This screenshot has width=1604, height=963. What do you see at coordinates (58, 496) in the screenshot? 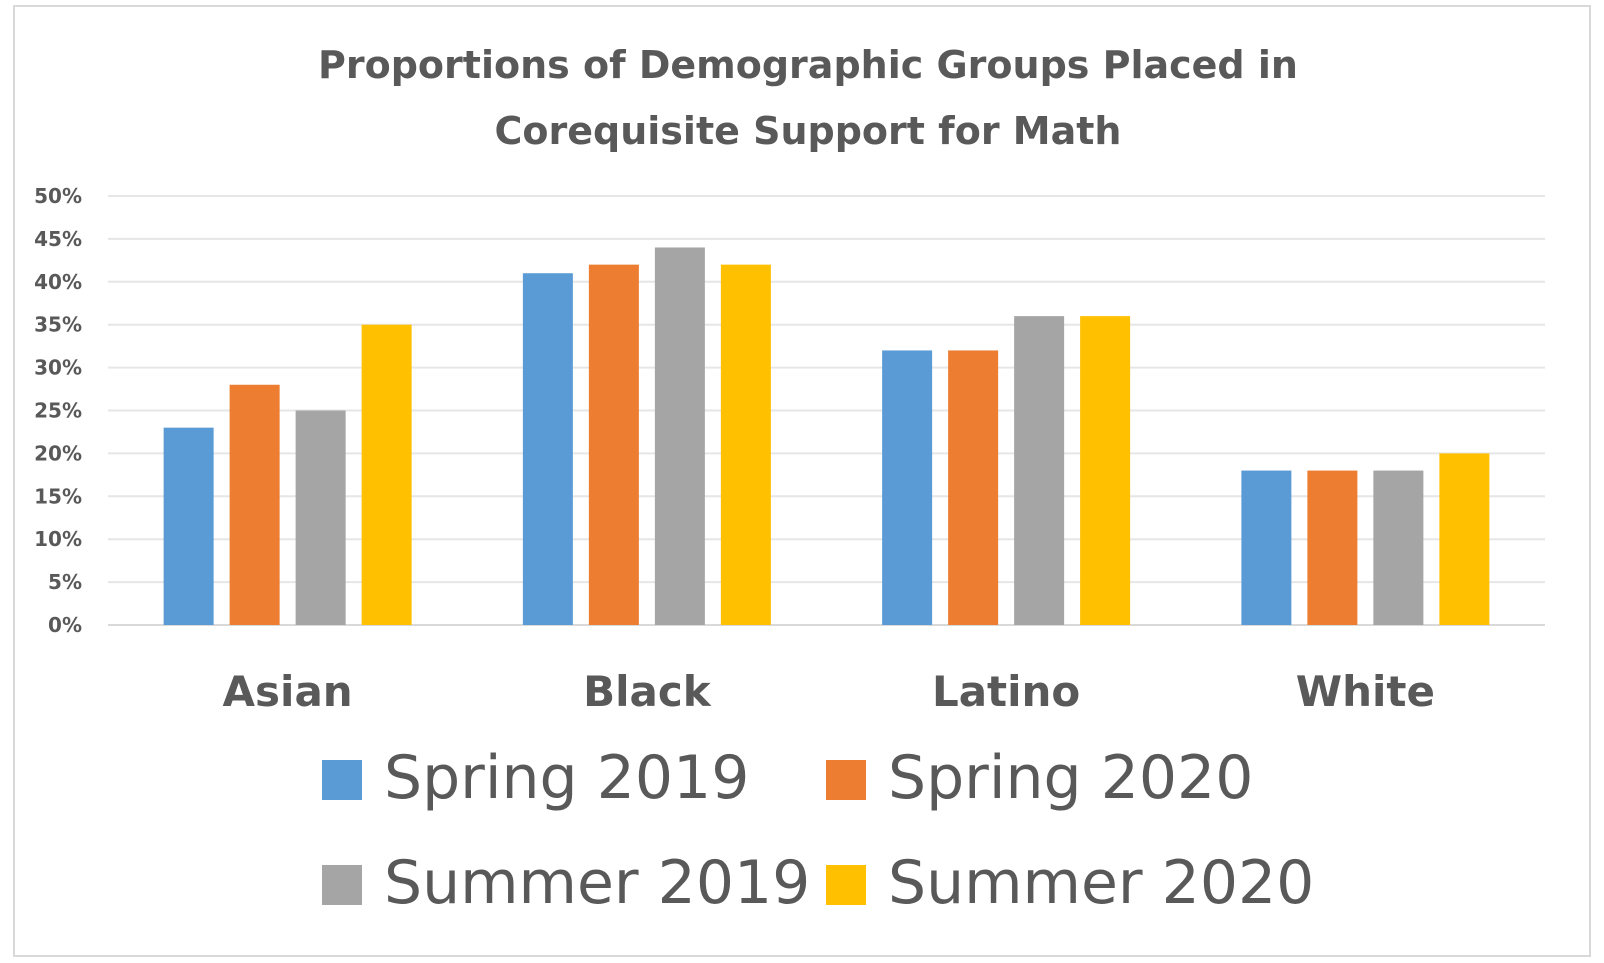
I see `y-tick-label: 15%` at bounding box center [58, 496].